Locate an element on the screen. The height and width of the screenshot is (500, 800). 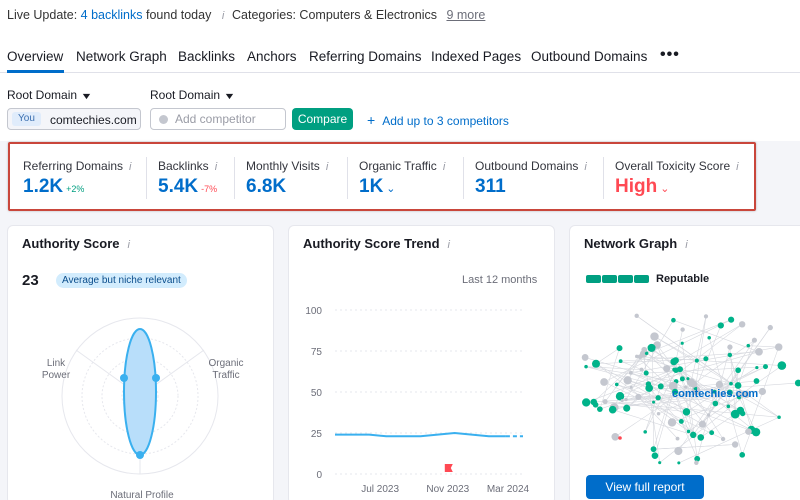
axis-label-organic-traffic: Organic Traffic is located at coordinates (225, 369).